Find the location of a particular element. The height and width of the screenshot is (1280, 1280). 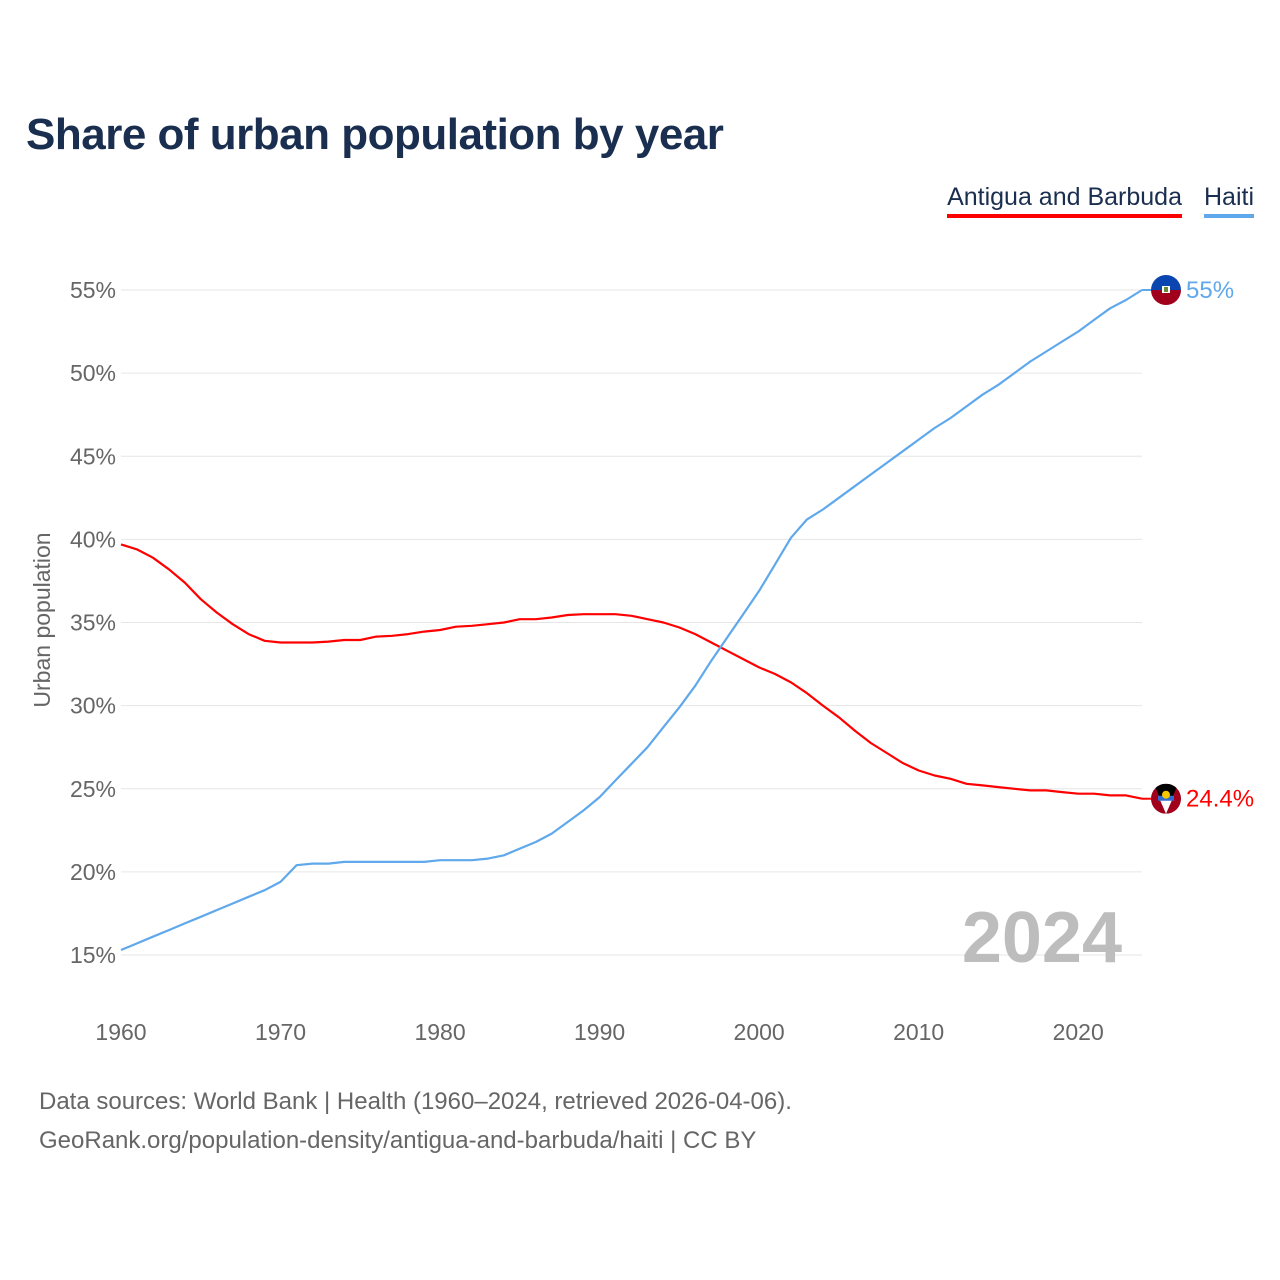

x-tick-label: 1980 is located at coordinates (439, 1032).